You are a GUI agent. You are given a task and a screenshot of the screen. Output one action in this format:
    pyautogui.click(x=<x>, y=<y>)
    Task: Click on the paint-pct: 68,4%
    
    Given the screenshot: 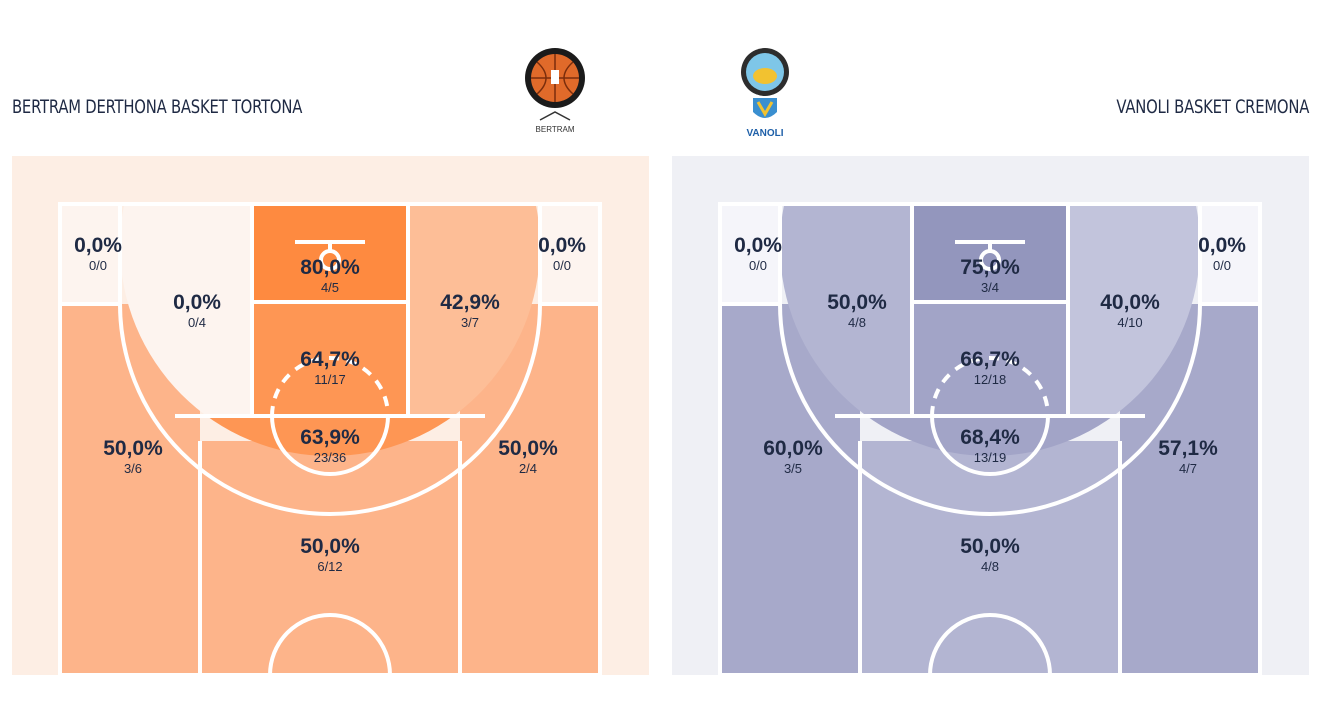 What is the action you would take?
    pyautogui.click(x=990, y=437)
    